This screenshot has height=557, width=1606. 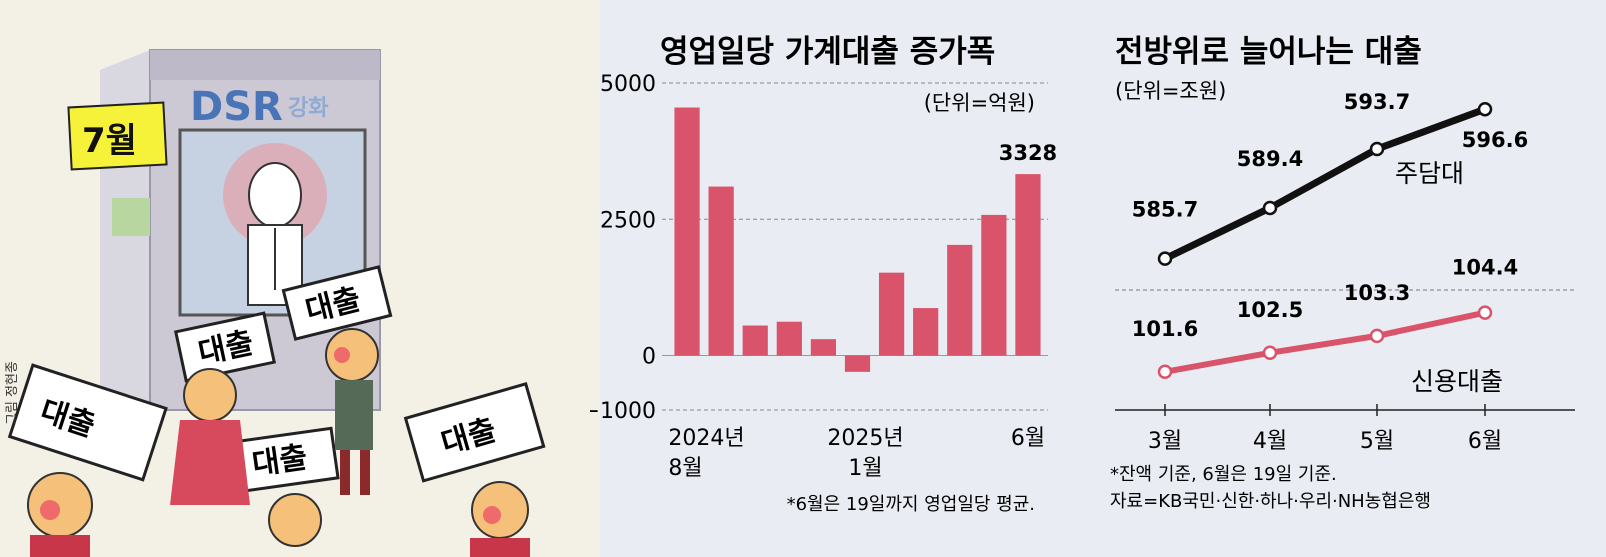 I want to click on bars, so click(x=857, y=239).